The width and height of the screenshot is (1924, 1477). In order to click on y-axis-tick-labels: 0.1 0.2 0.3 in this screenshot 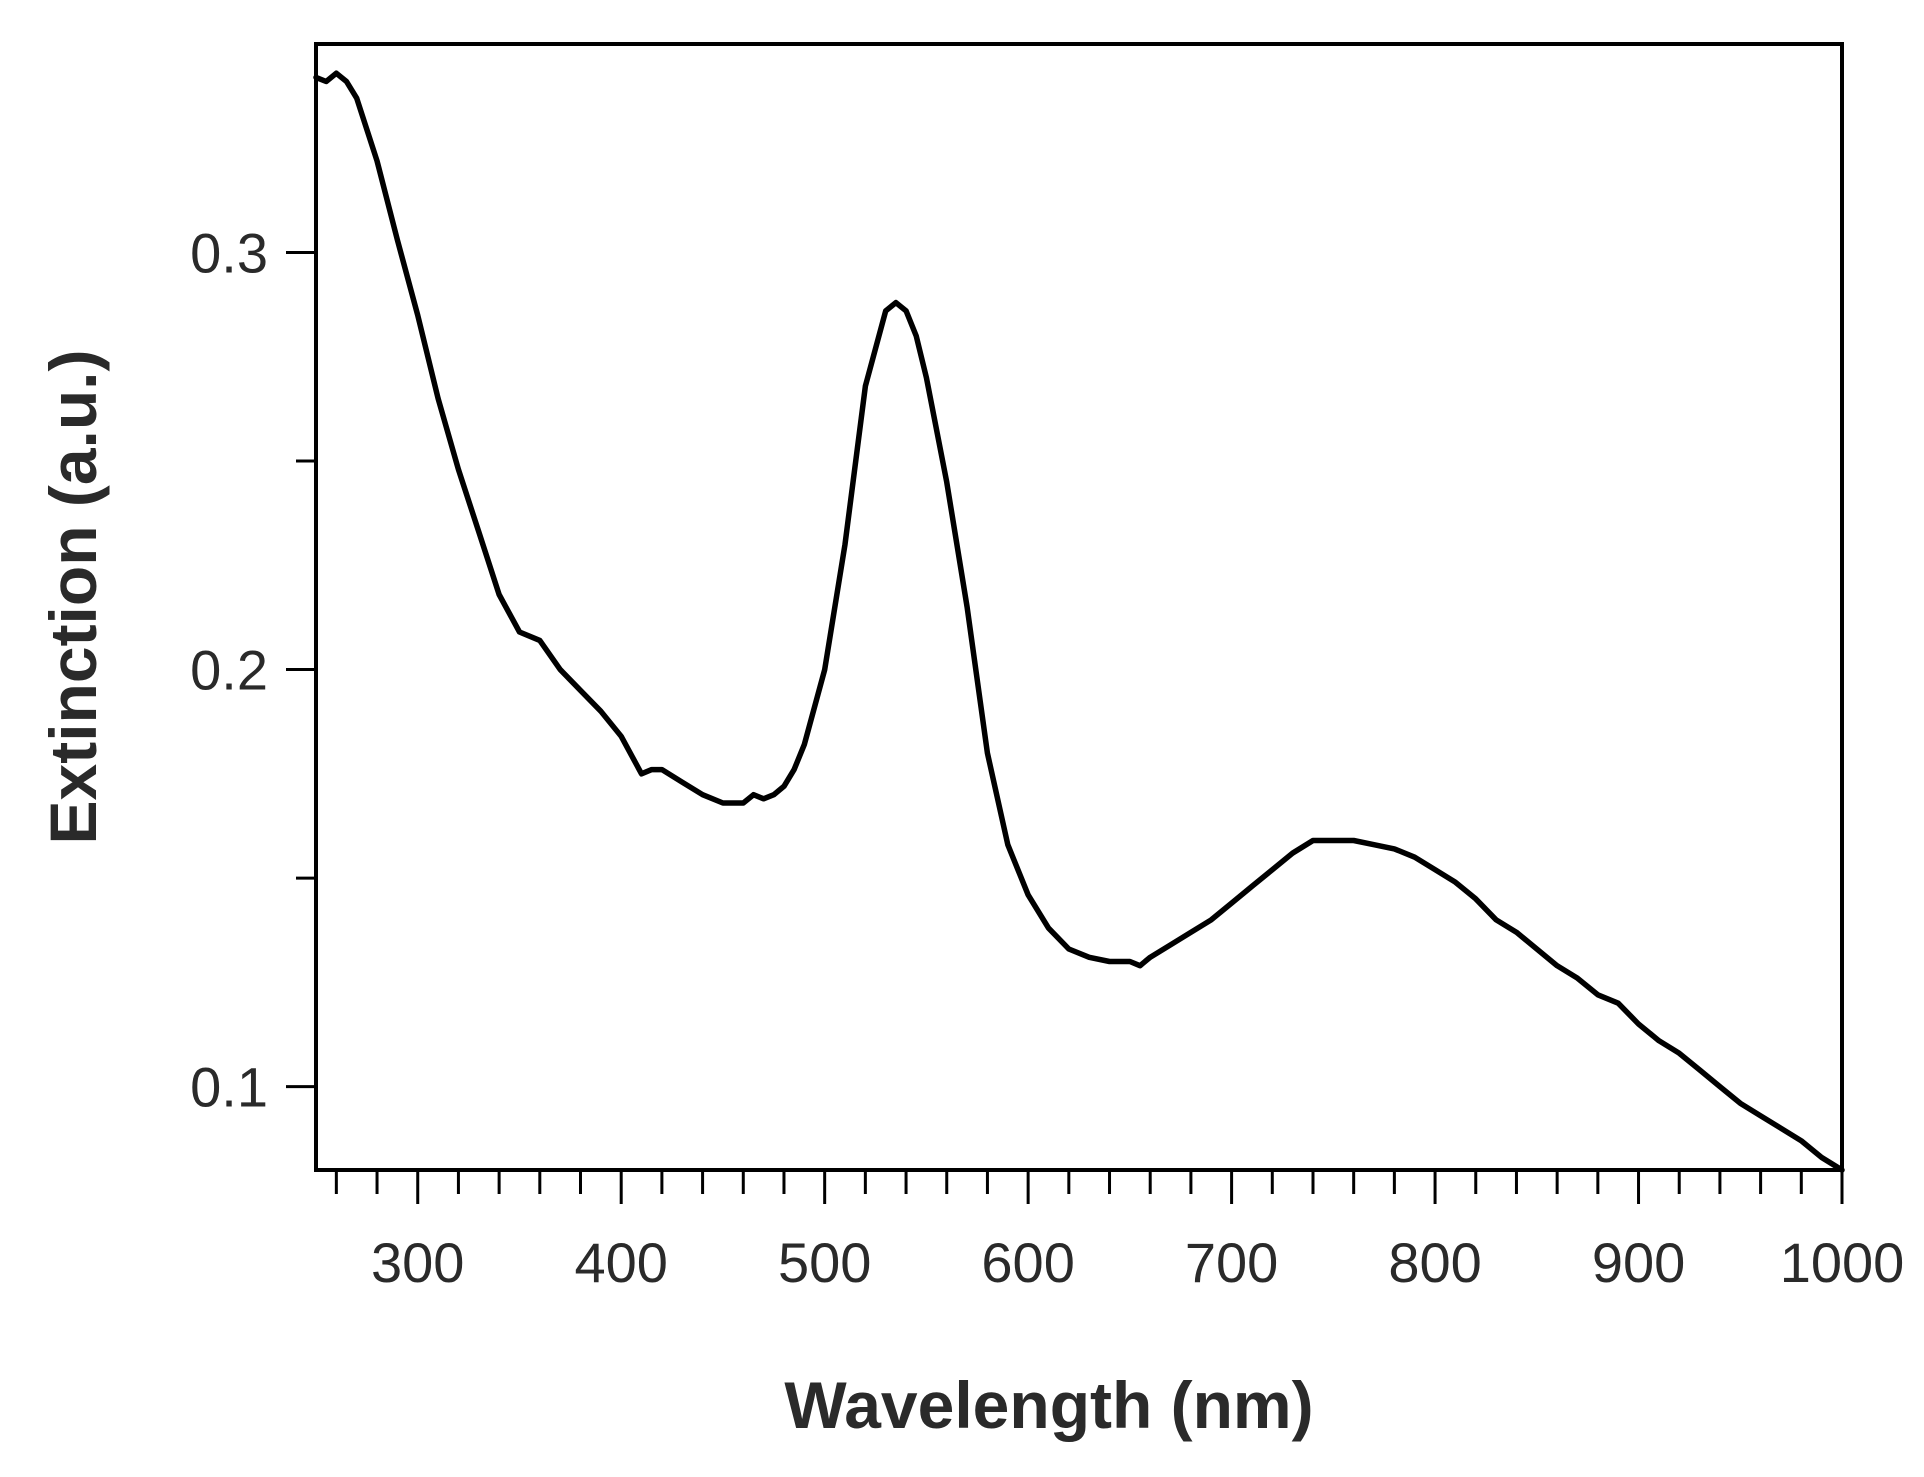, I will do `click(229, 670)`.